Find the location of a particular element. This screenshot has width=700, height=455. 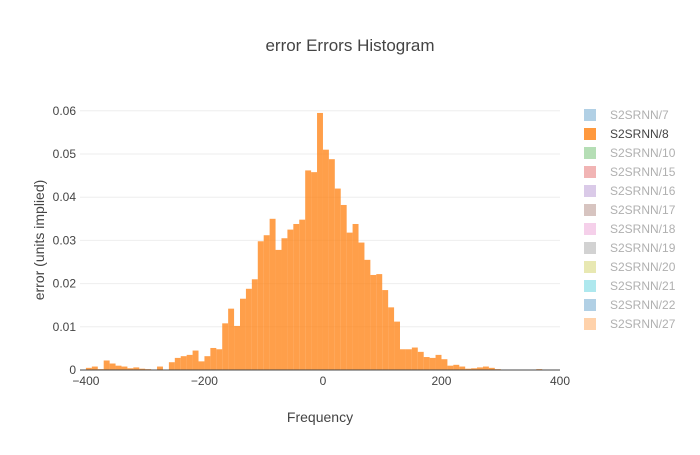

legend-item: S2SRNN/10 is located at coordinates (630, 153).